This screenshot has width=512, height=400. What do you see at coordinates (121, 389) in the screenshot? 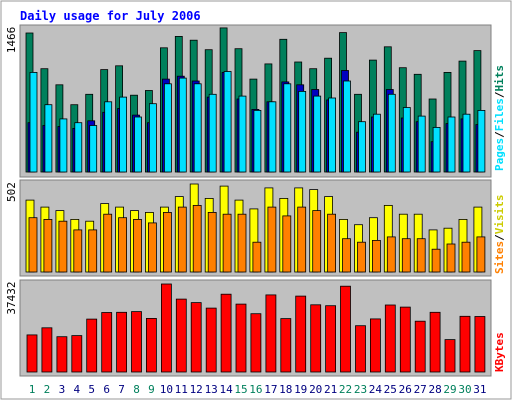
I see `day-label-7: 7` at bounding box center [121, 389].